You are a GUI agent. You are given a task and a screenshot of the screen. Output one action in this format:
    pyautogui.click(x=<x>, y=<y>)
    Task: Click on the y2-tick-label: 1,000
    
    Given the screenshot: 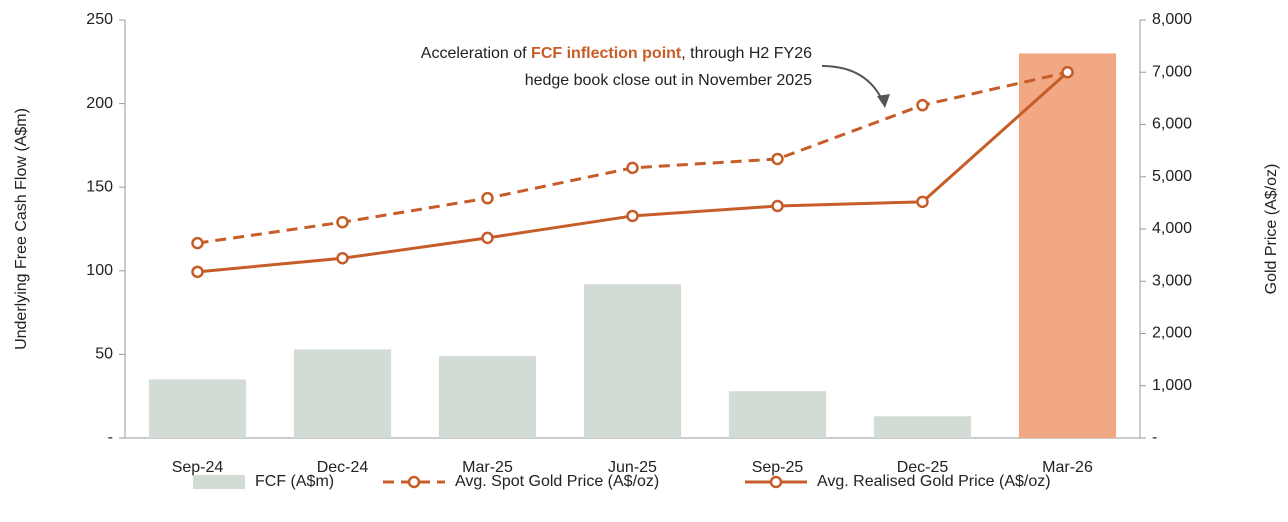 What is the action you would take?
    pyautogui.click(x=1172, y=385)
    